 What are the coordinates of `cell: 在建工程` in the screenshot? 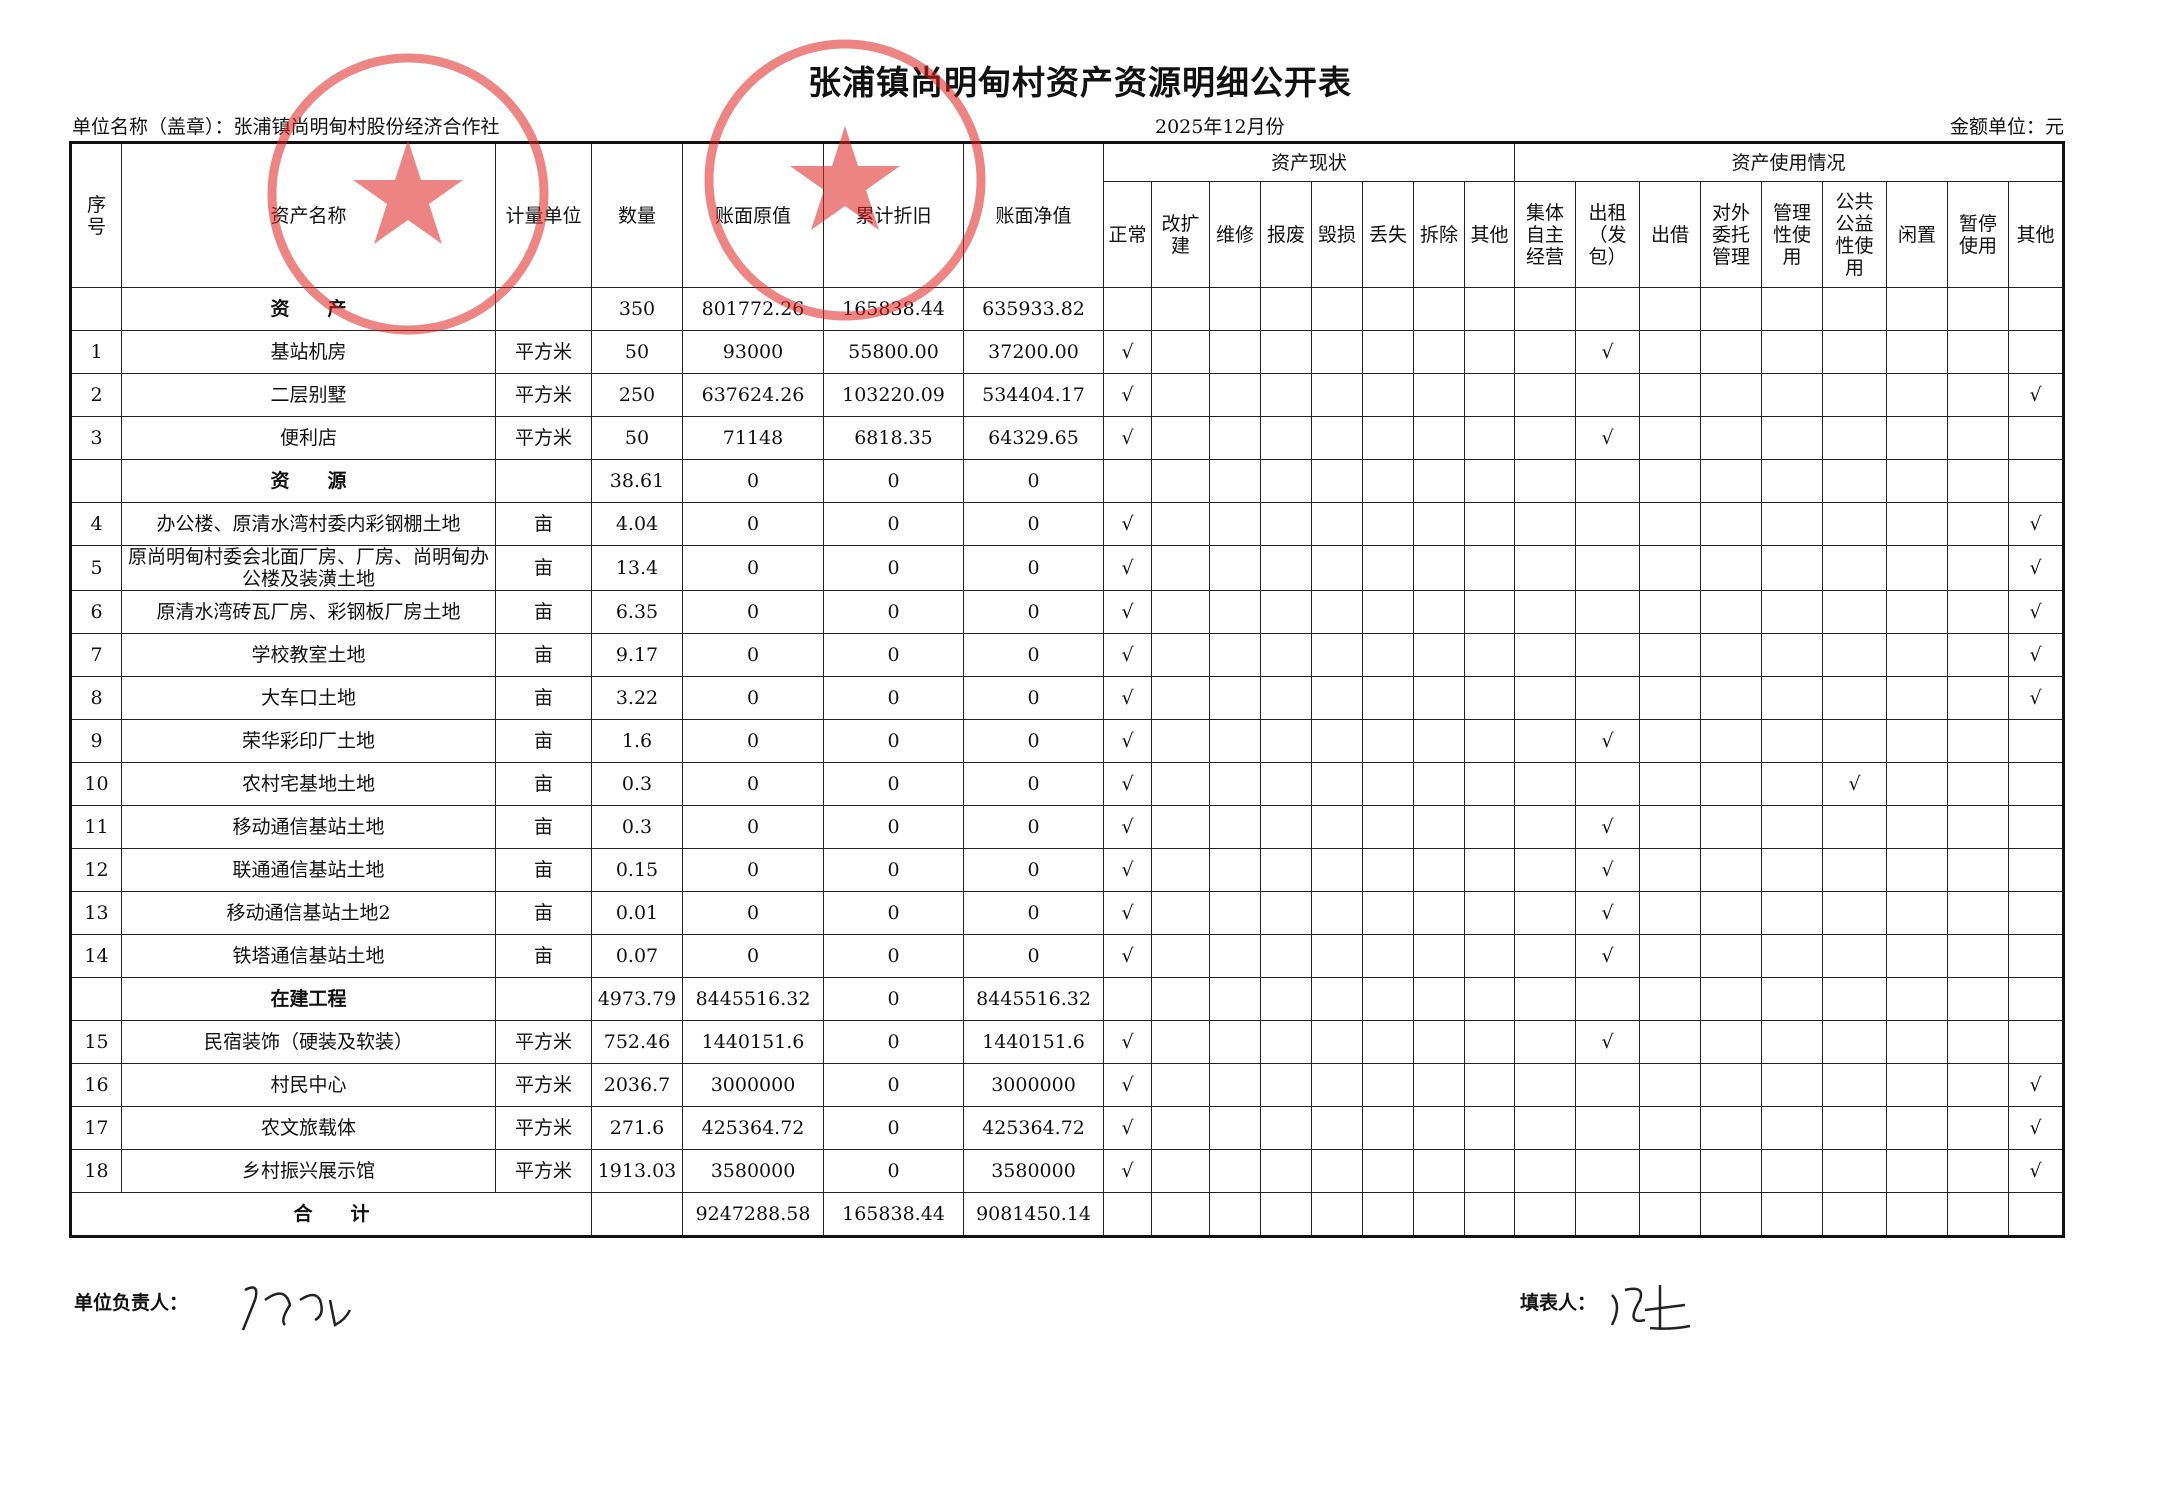 It's located at (308, 999).